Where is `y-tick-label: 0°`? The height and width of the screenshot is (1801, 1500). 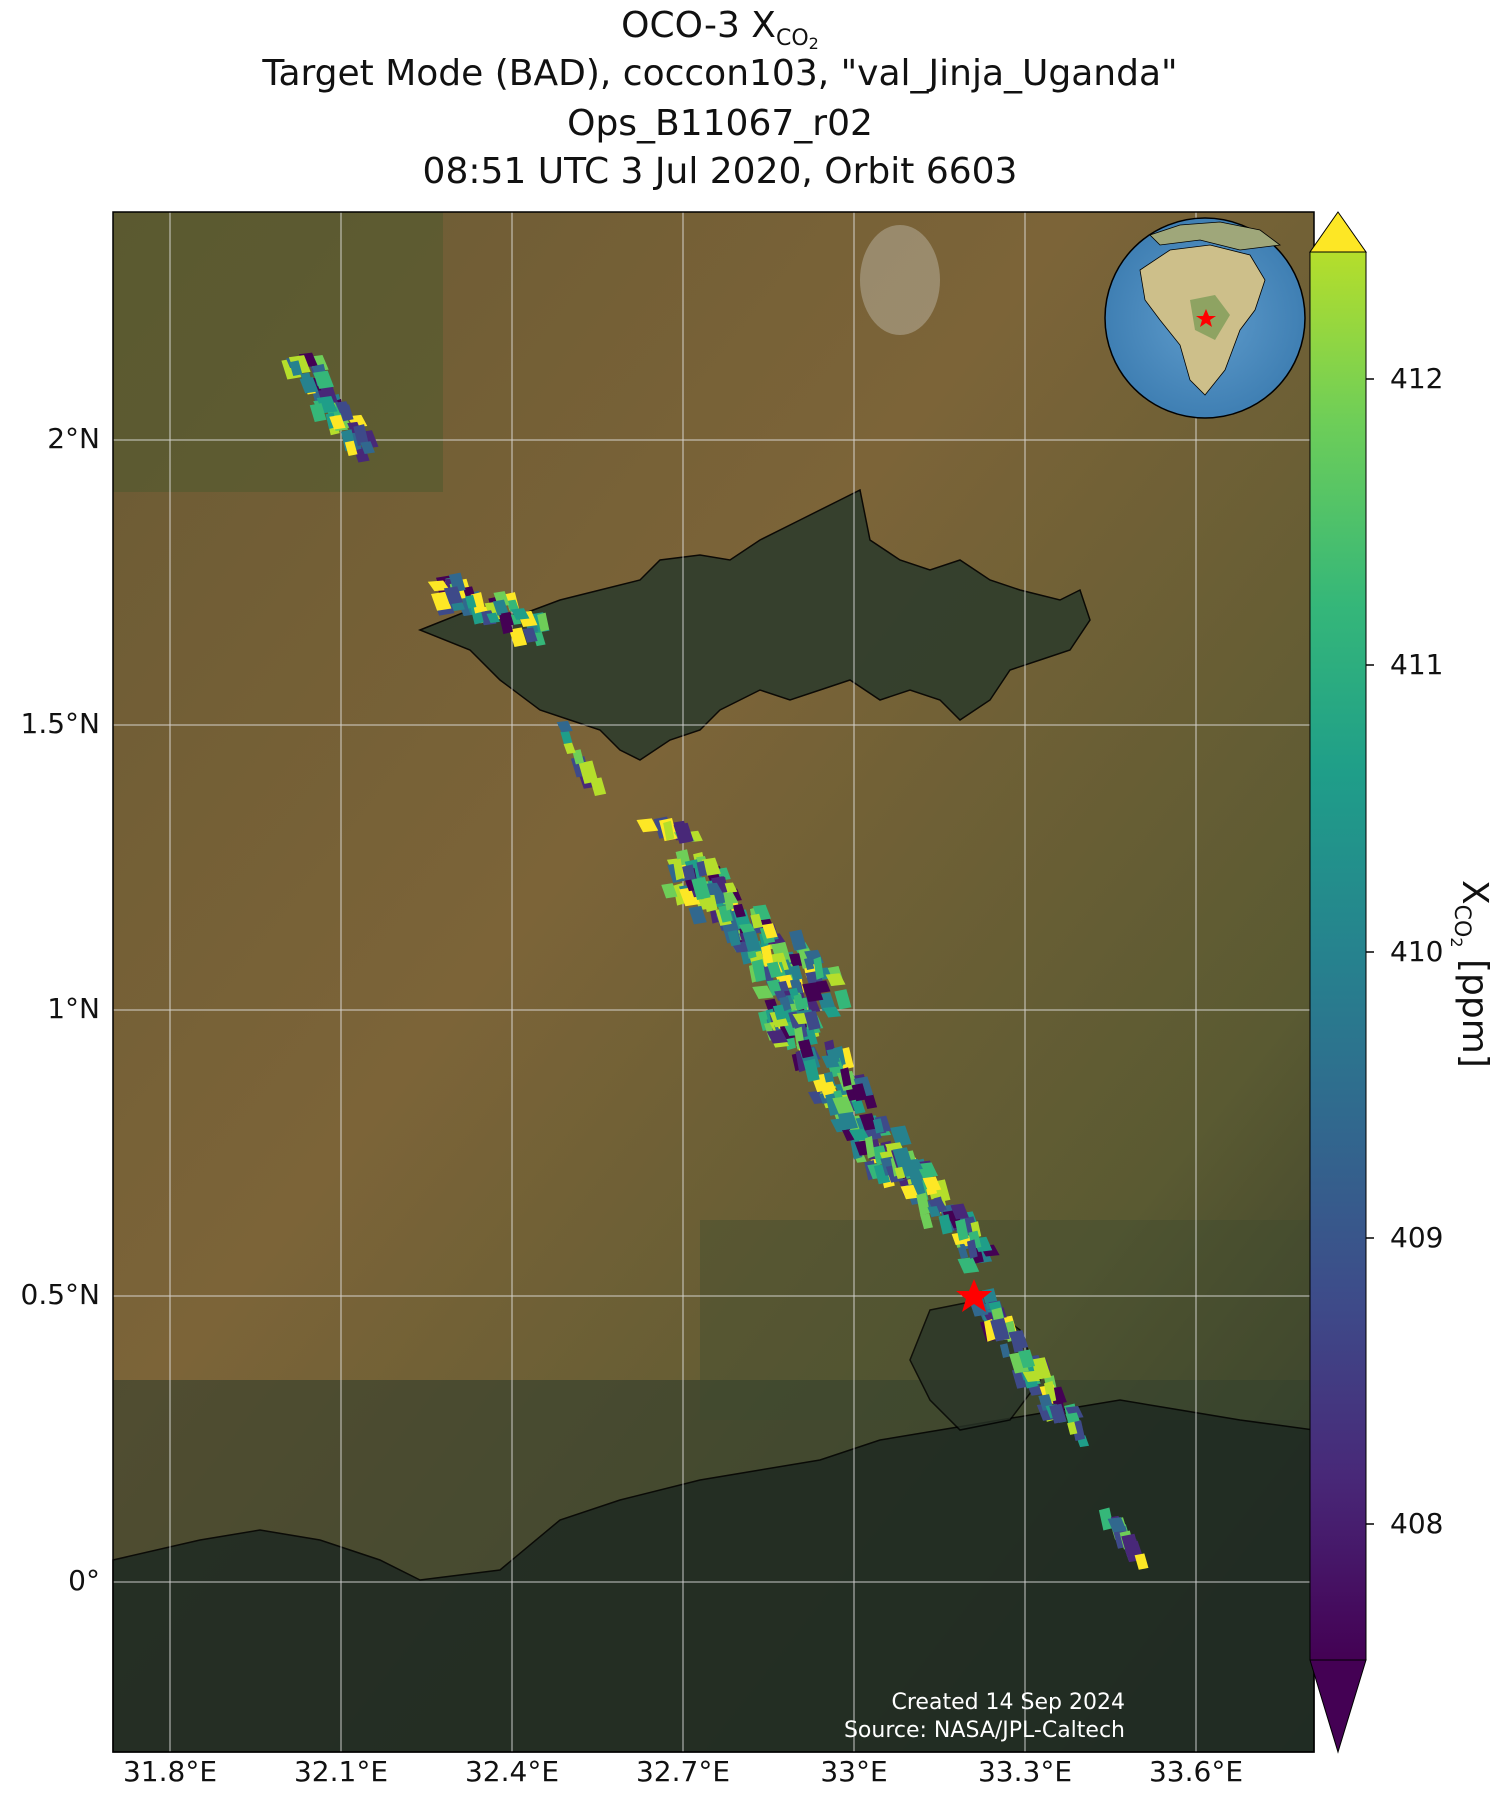
y-tick-label: 0° is located at coordinates (84, 1580).